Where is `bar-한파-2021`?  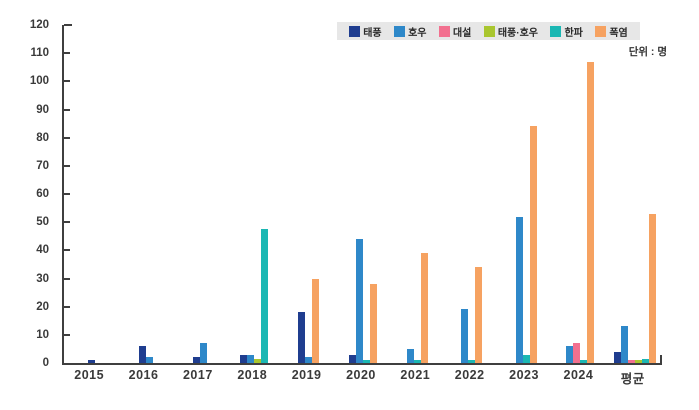 bar-한파-2021 is located at coordinates (417, 361).